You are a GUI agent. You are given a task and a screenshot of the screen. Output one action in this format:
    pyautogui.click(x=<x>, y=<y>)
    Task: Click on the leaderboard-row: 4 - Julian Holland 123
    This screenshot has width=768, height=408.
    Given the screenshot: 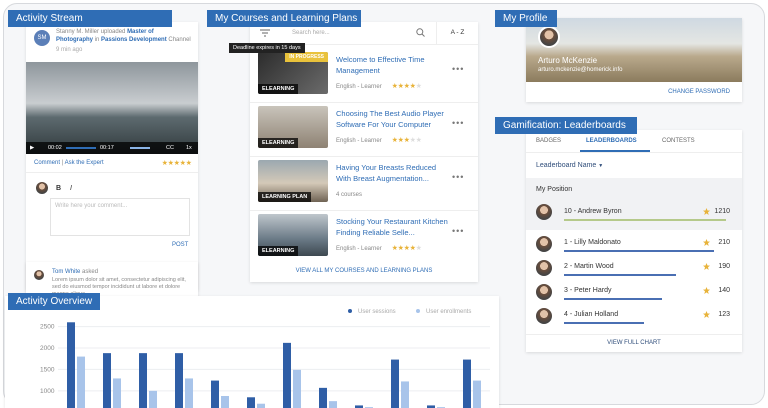 What is the action you would take?
    pyautogui.click(x=634, y=320)
    